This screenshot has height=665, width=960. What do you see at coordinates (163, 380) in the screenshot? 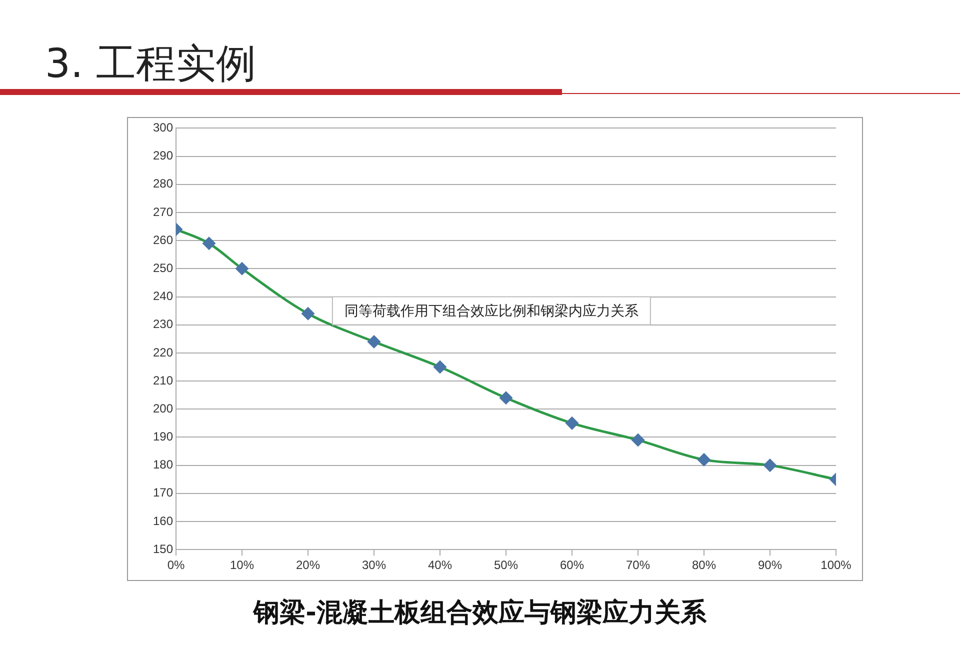
I see `y-tick-label: 210` at bounding box center [163, 380].